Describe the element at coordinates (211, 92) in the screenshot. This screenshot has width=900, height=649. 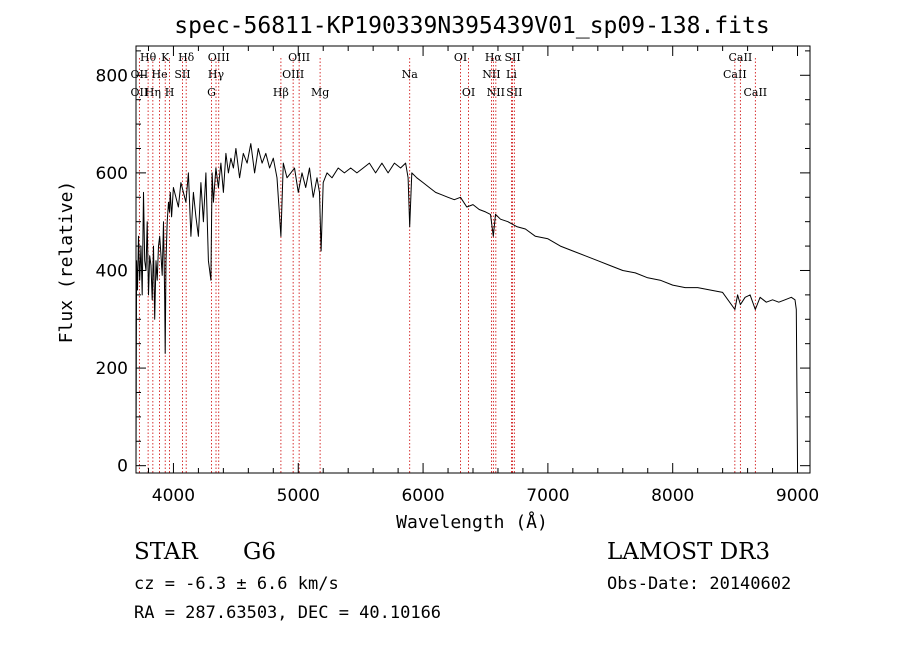
I see `line-marker-label: G` at that location.